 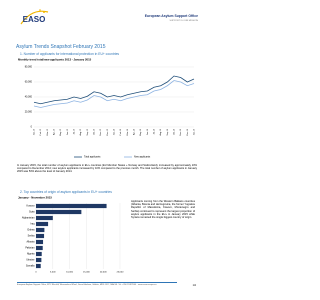 I want to click on logo-text: EASO, so click(x=34, y=19).